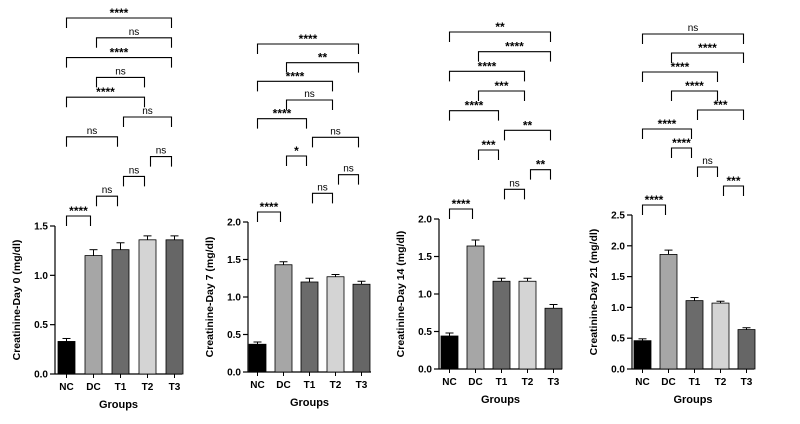 The image size is (800, 424). Describe the element at coordinates (618, 216) in the screenshot. I see `y-tick-label: 2.5` at that location.